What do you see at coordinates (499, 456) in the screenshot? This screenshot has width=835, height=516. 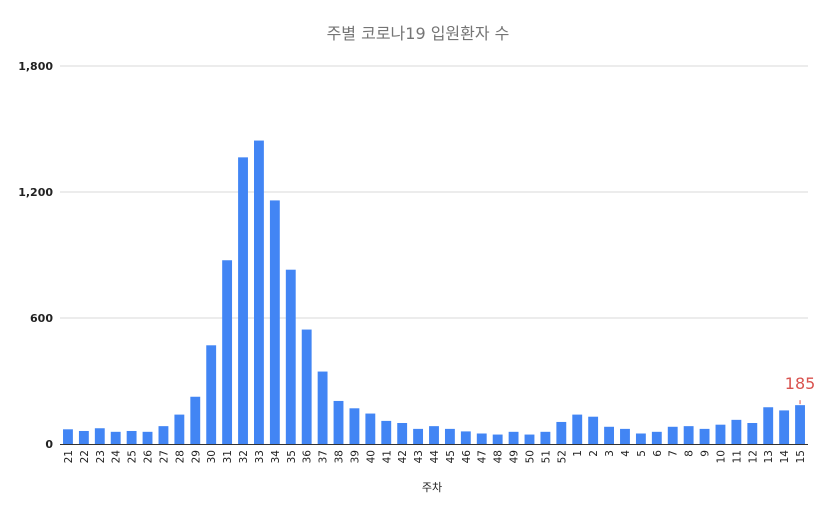 I see `x-tick-label: 48` at bounding box center [499, 456].